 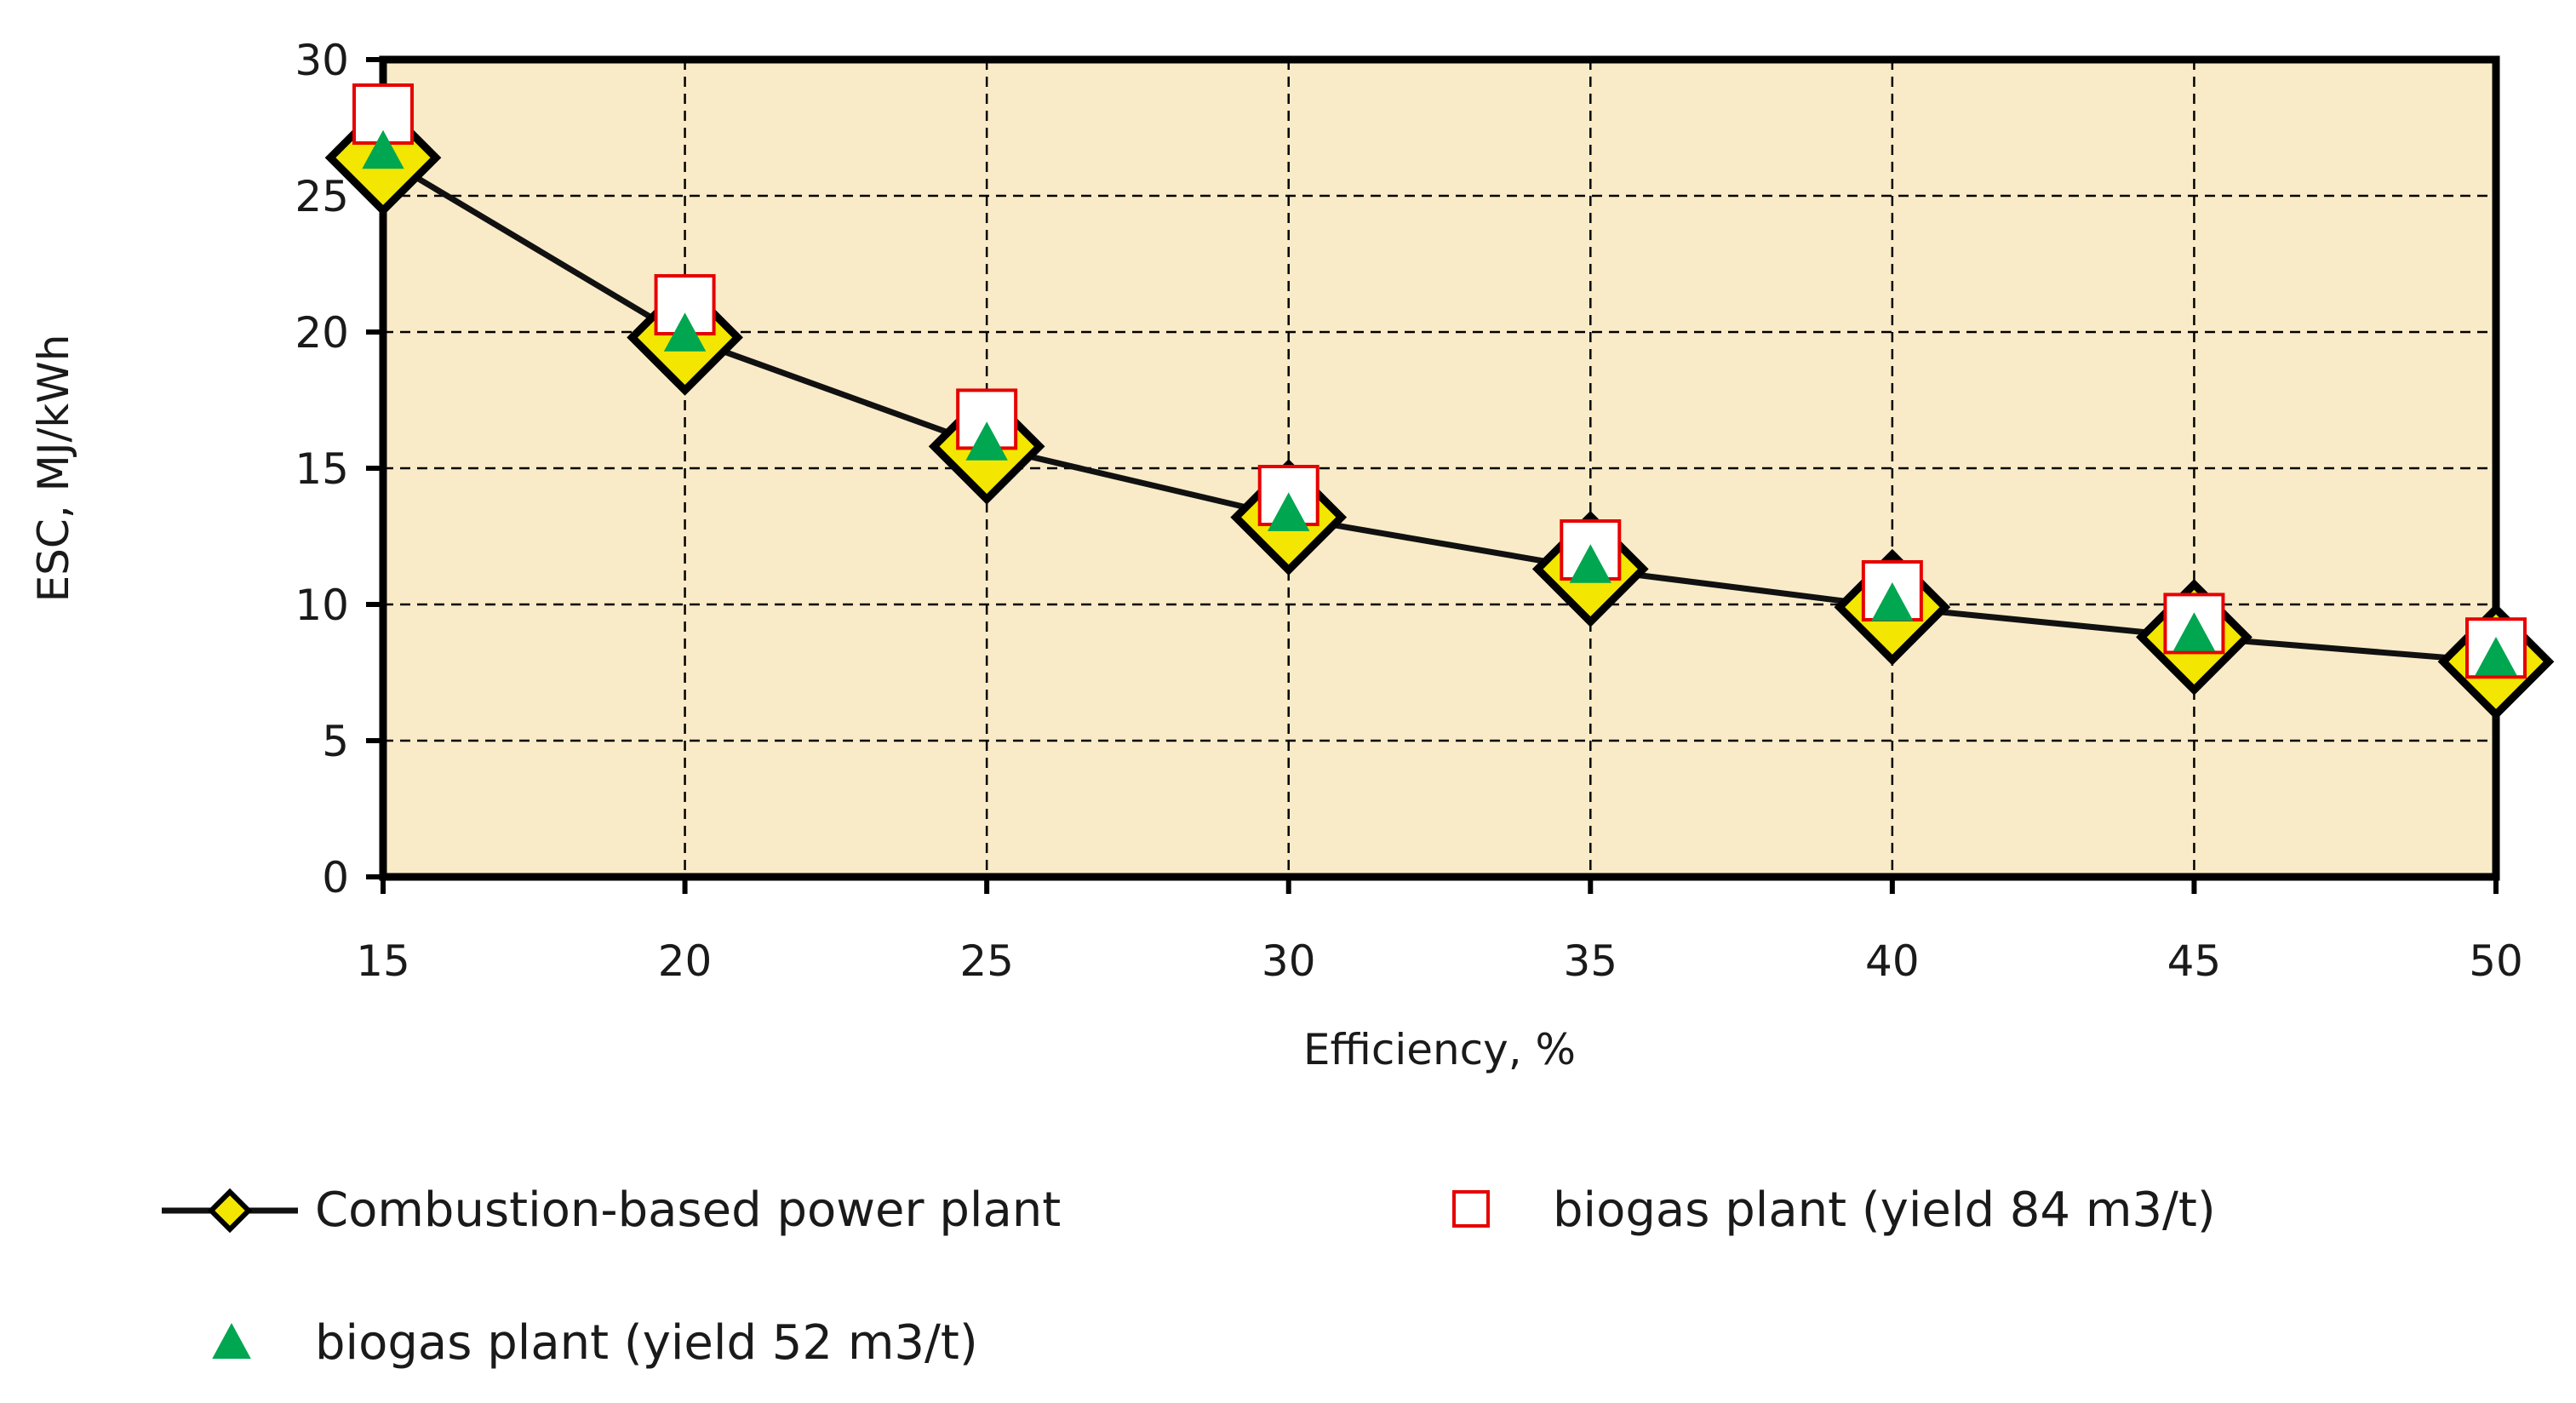 I want to click on y-tick-label: 15, so click(x=322, y=469).